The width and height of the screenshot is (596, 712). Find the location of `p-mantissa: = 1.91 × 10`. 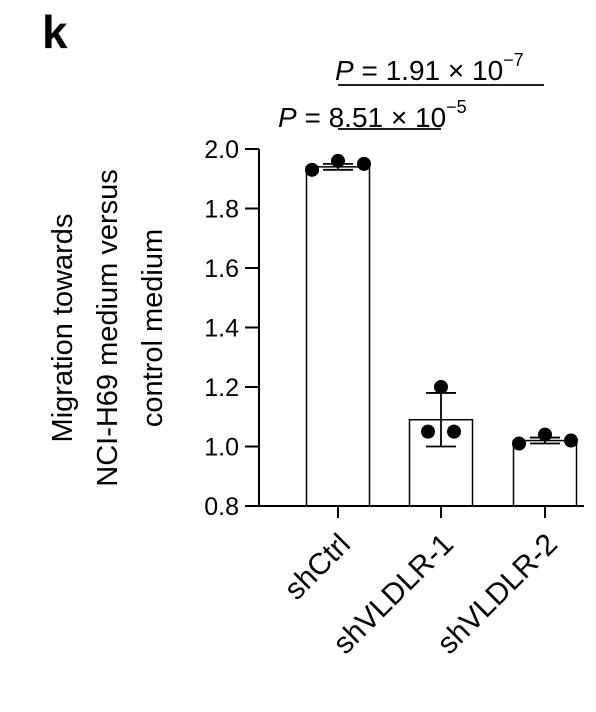

p-mantissa: = 1.91 × 10 is located at coordinates (428, 70).